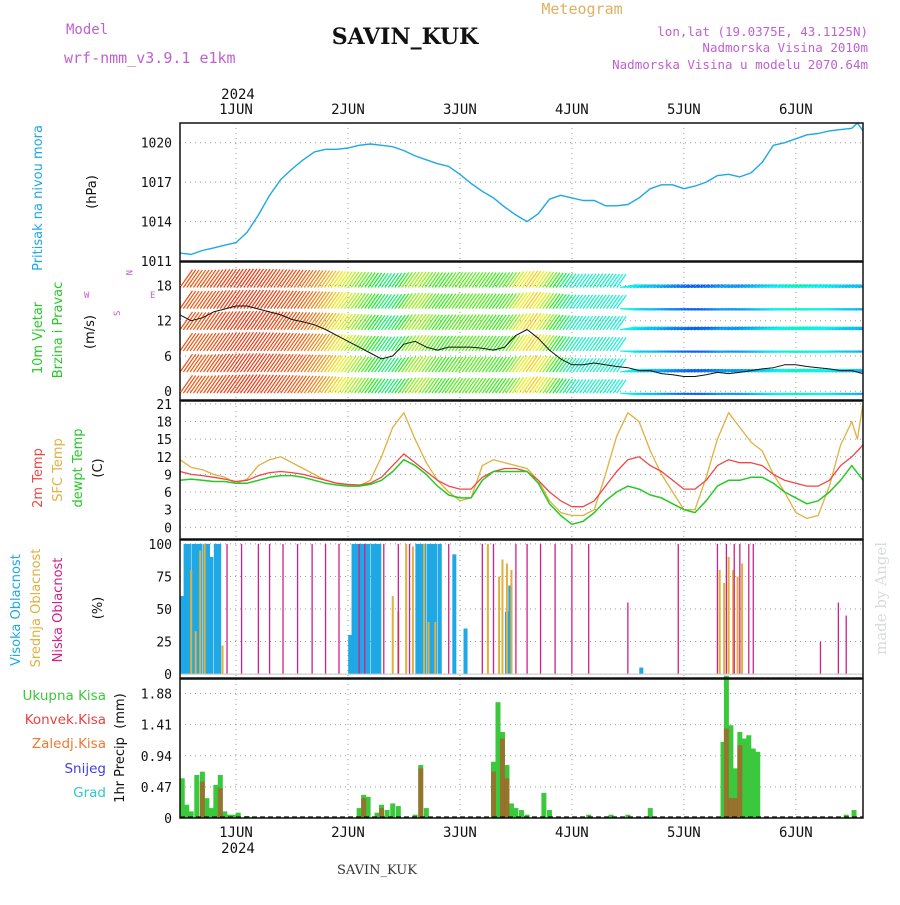 This screenshot has width=900, height=905. What do you see at coordinates (69, 744) in the screenshot?
I see `legend-frozen-rain: Zaledj.Kisa` at bounding box center [69, 744].